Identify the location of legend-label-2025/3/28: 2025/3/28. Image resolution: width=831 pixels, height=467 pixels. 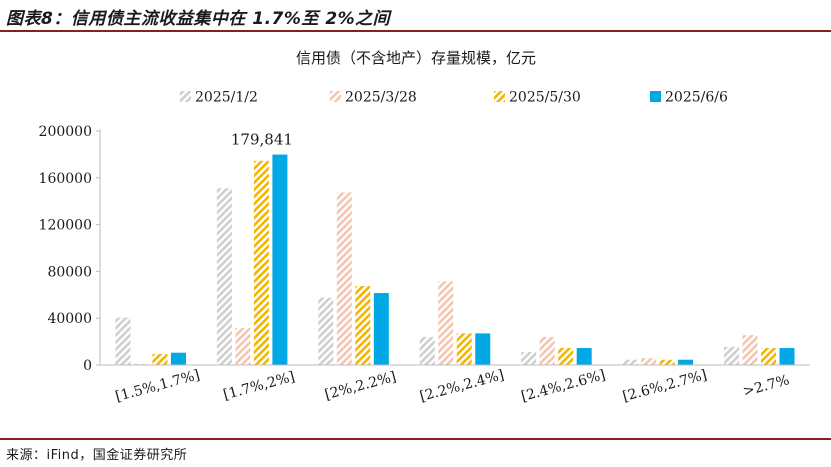
(381, 98).